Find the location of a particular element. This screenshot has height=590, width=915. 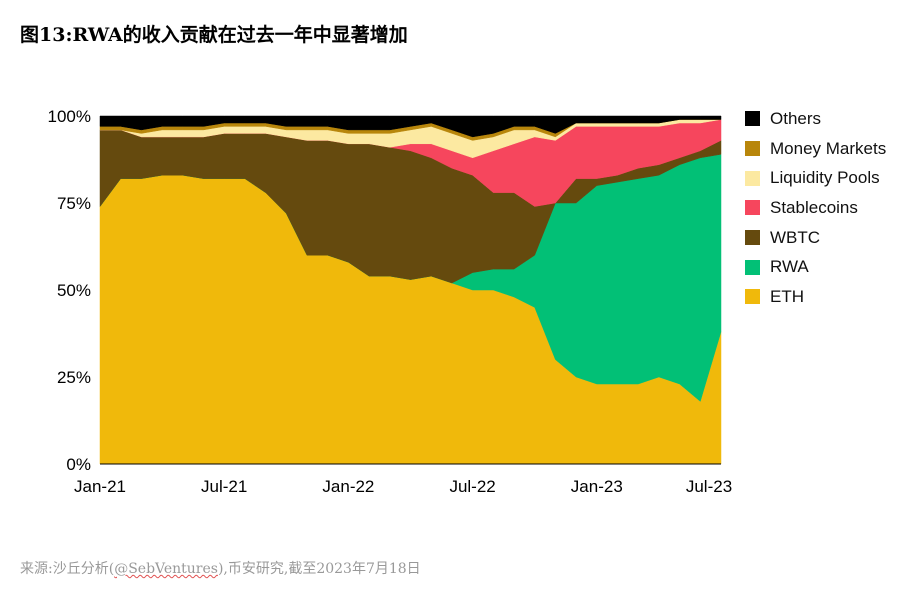

y-tick-label: 0% is located at coordinates (78, 464).